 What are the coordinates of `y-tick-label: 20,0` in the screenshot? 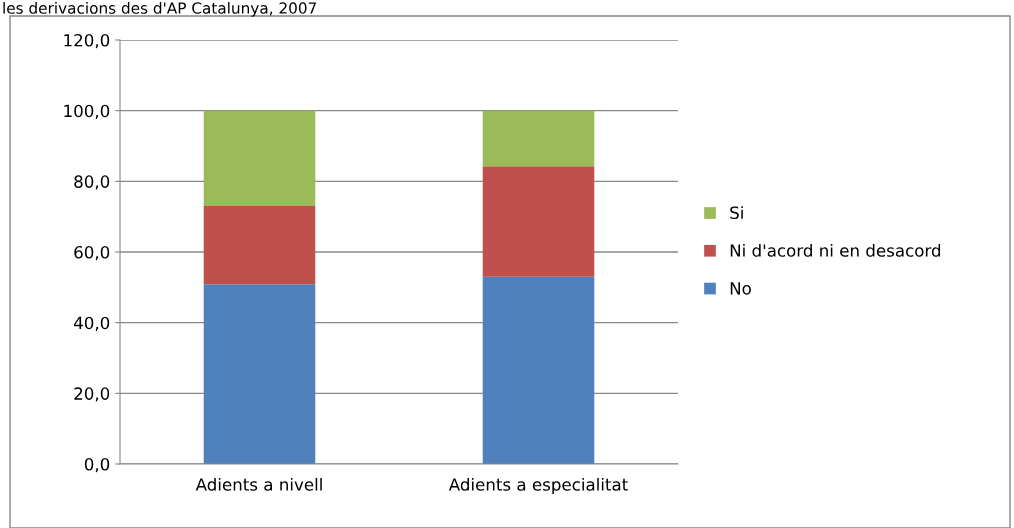 It's located at (92, 394).